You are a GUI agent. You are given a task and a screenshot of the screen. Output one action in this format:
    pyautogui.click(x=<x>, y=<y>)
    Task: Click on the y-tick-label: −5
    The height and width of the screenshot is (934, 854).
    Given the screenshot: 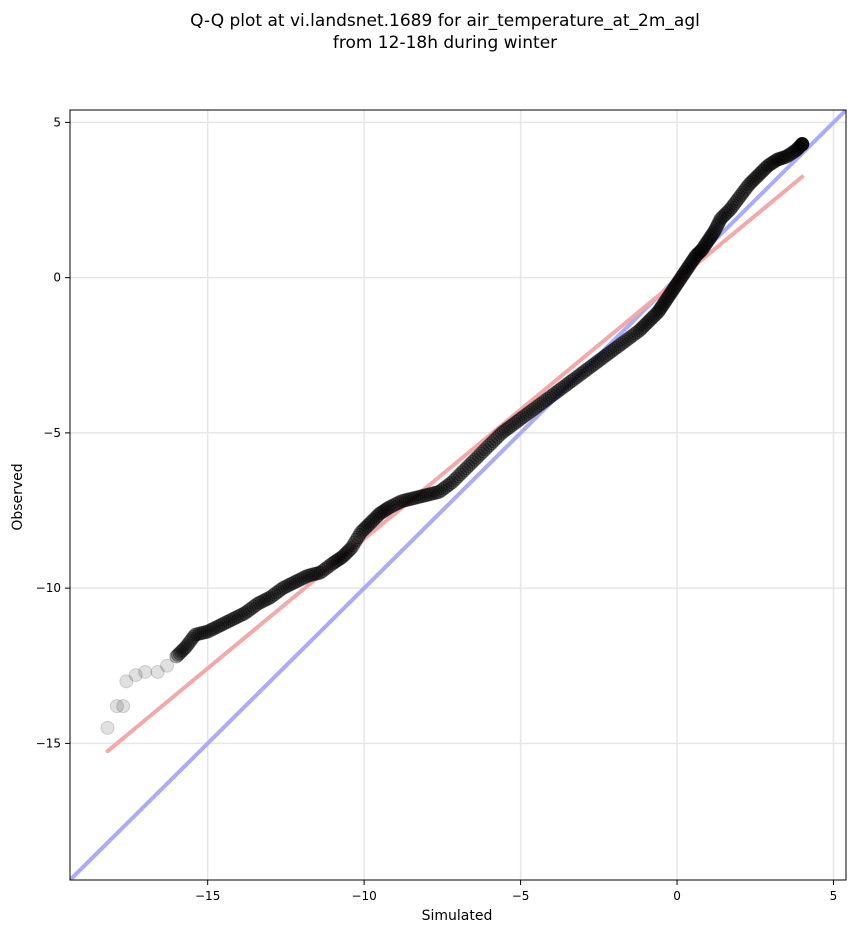 What is the action you would take?
    pyautogui.click(x=52, y=433)
    